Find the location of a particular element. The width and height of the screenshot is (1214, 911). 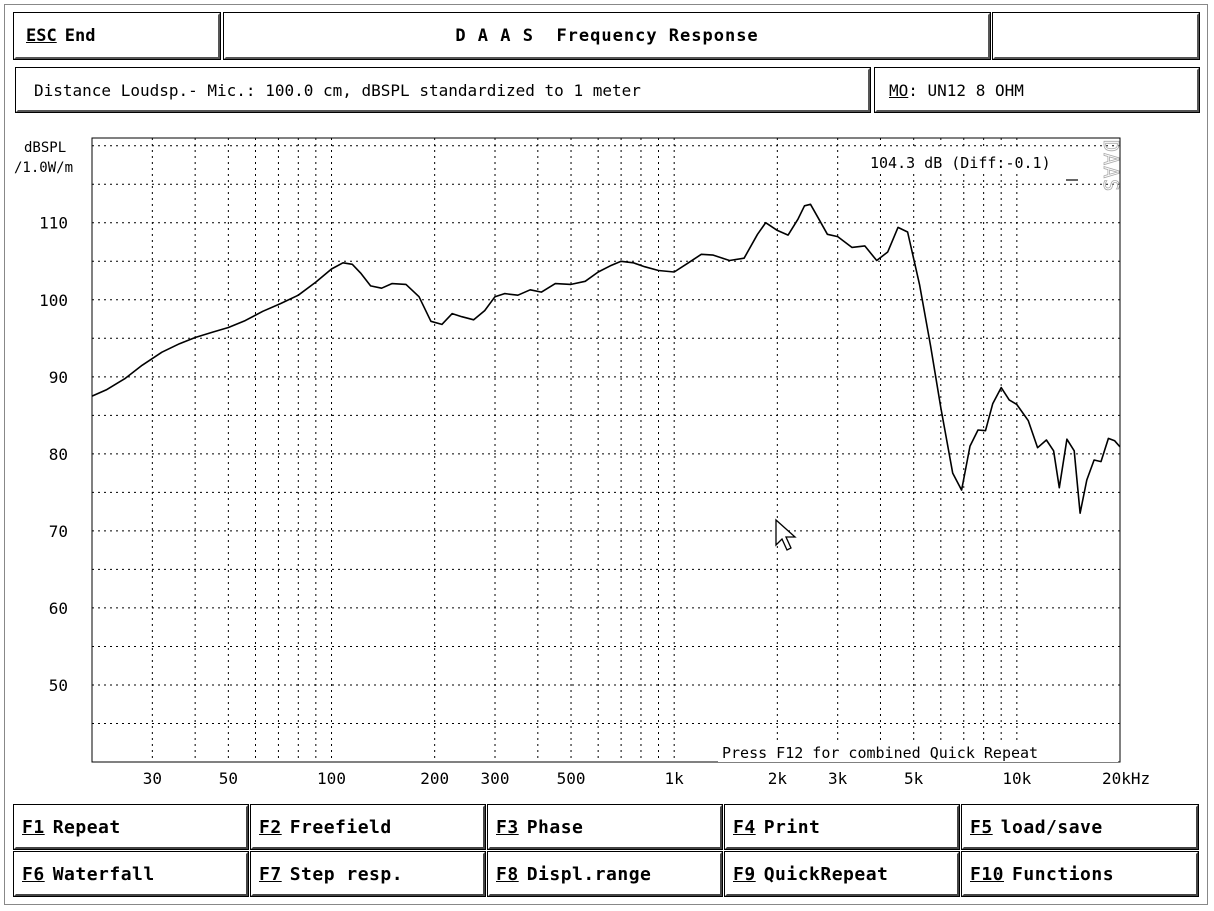

function-key-label: Displ.range is located at coordinates (589, 874).